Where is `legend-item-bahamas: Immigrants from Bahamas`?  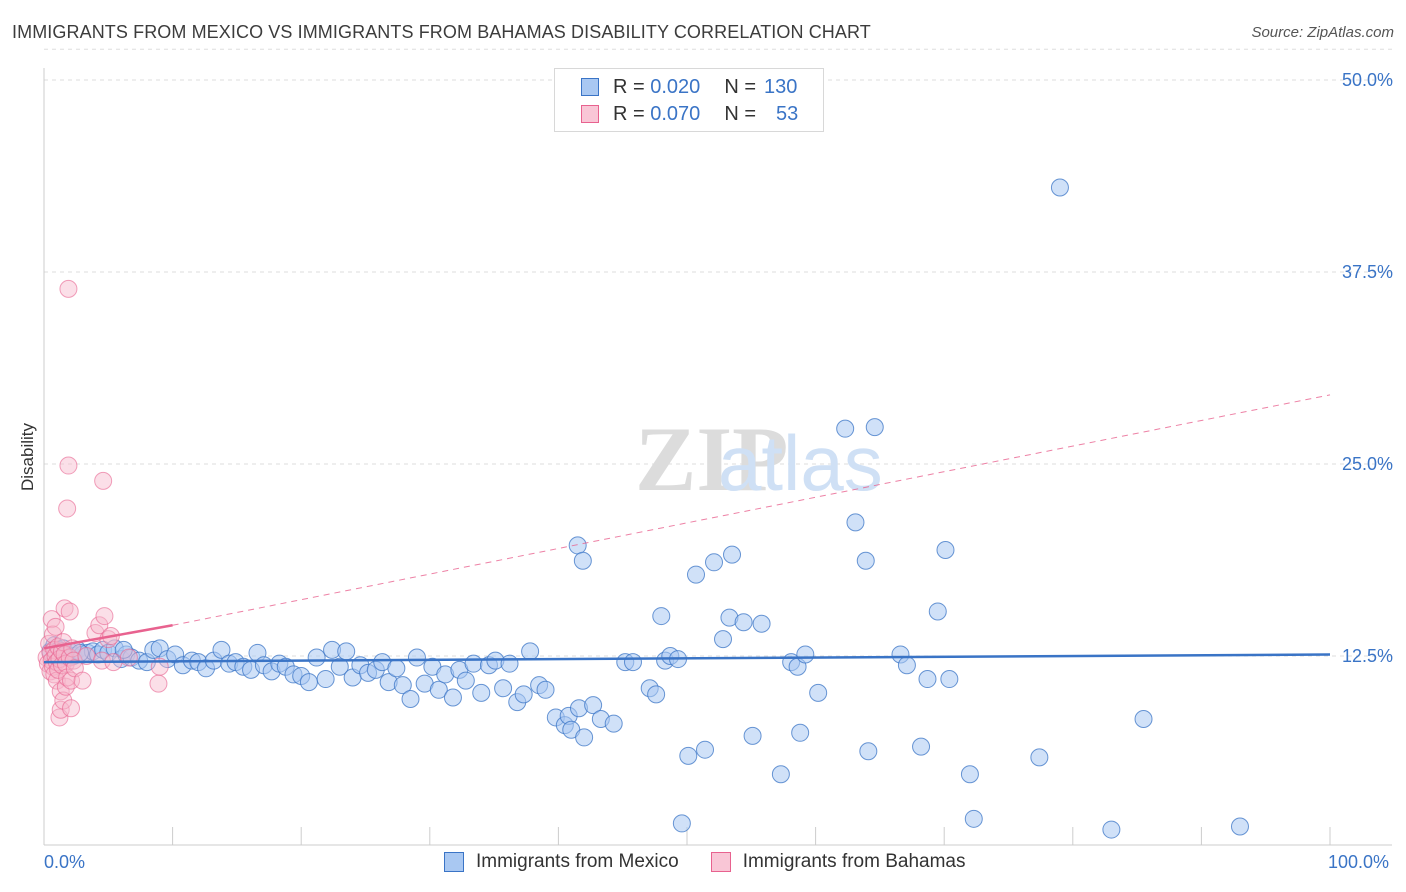 legend-item-bahamas: Immigrants from Bahamas is located at coordinates (838, 862).